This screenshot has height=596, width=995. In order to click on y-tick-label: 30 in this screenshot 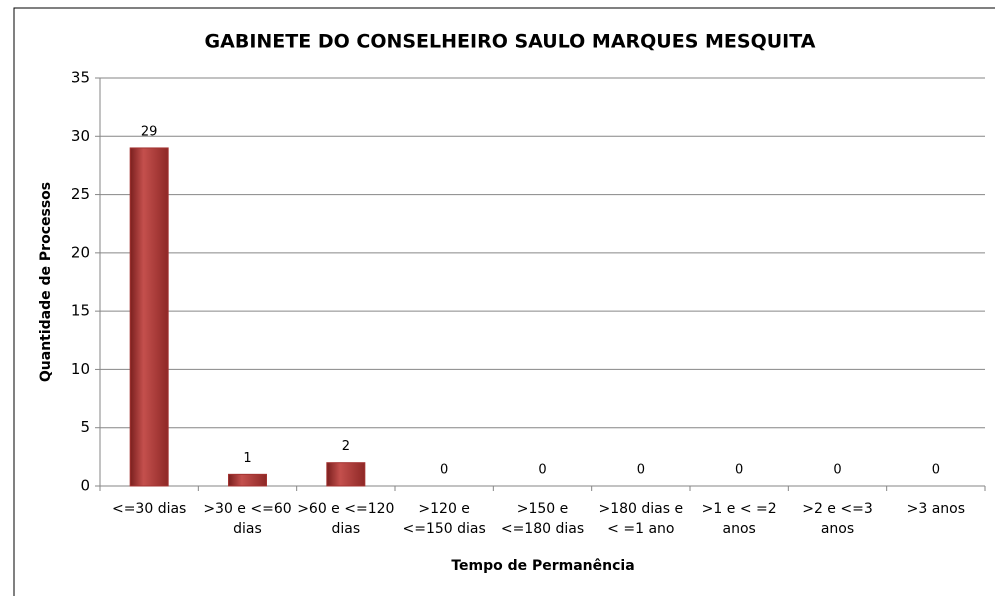, I will do `click(80, 136)`.